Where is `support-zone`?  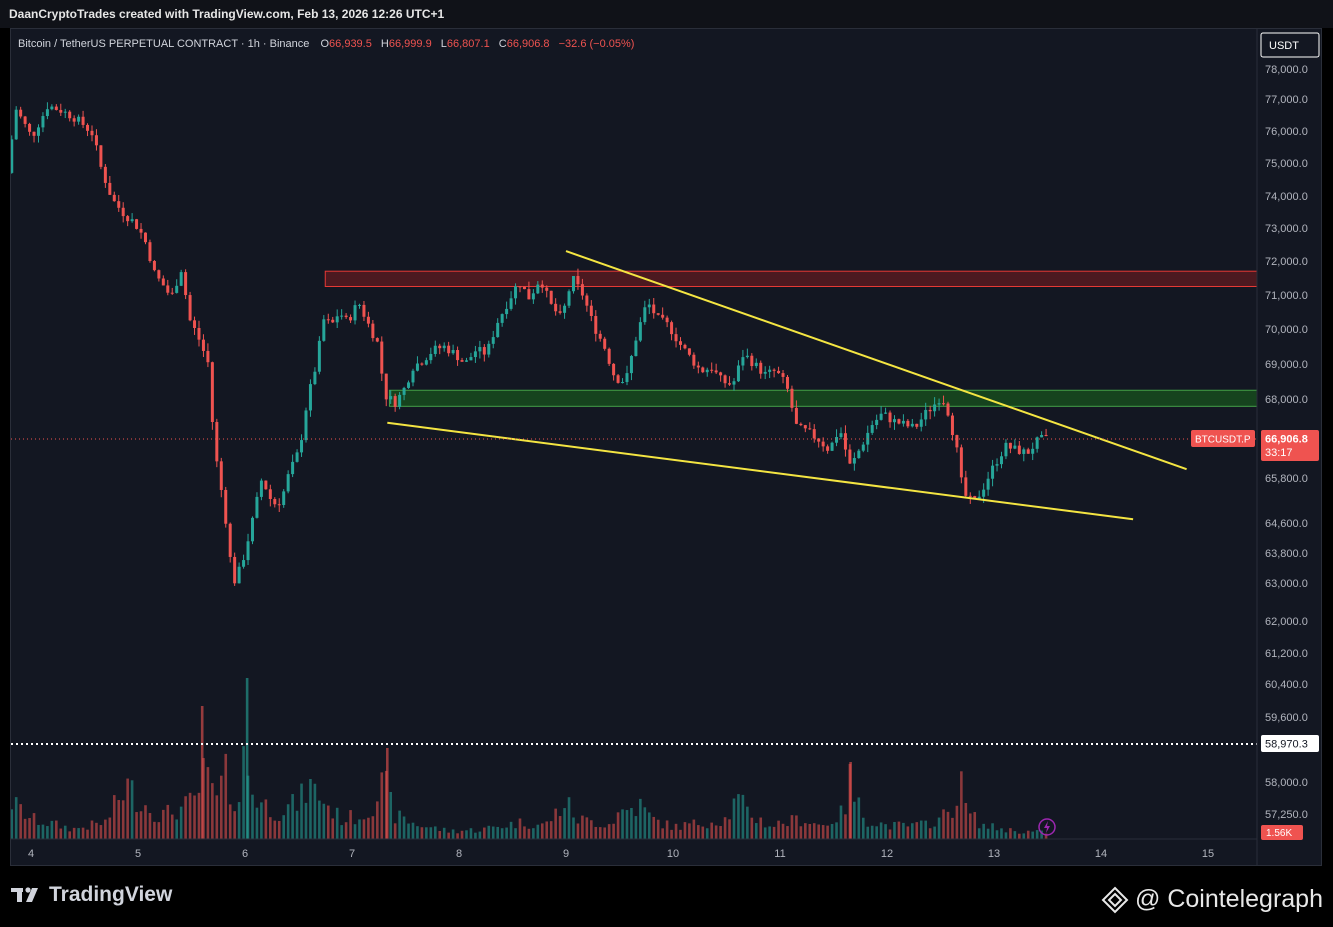
support-zone is located at coordinates (823, 398).